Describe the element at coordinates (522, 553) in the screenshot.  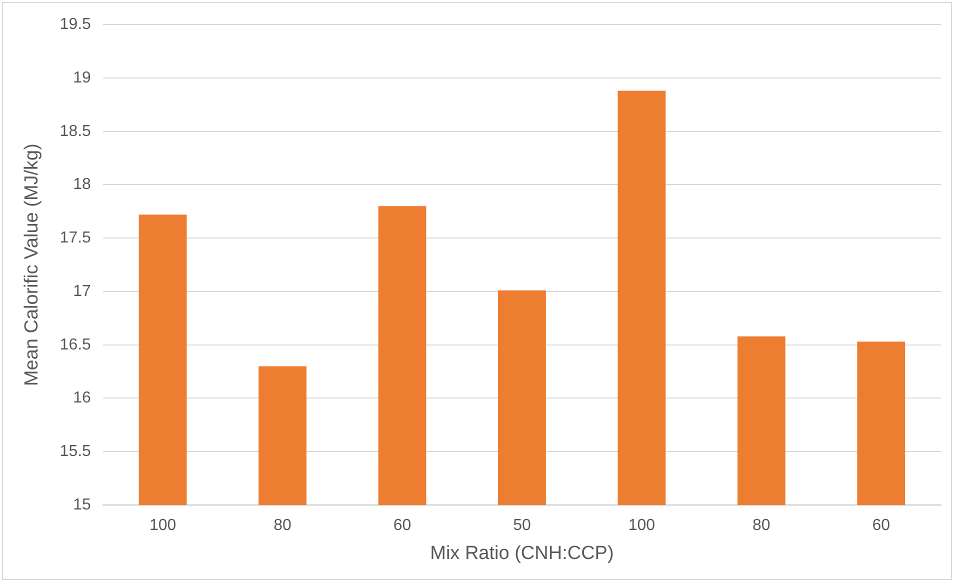
I see `x-axis-title: Mix Ratio (CNH:CCP)` at that location.